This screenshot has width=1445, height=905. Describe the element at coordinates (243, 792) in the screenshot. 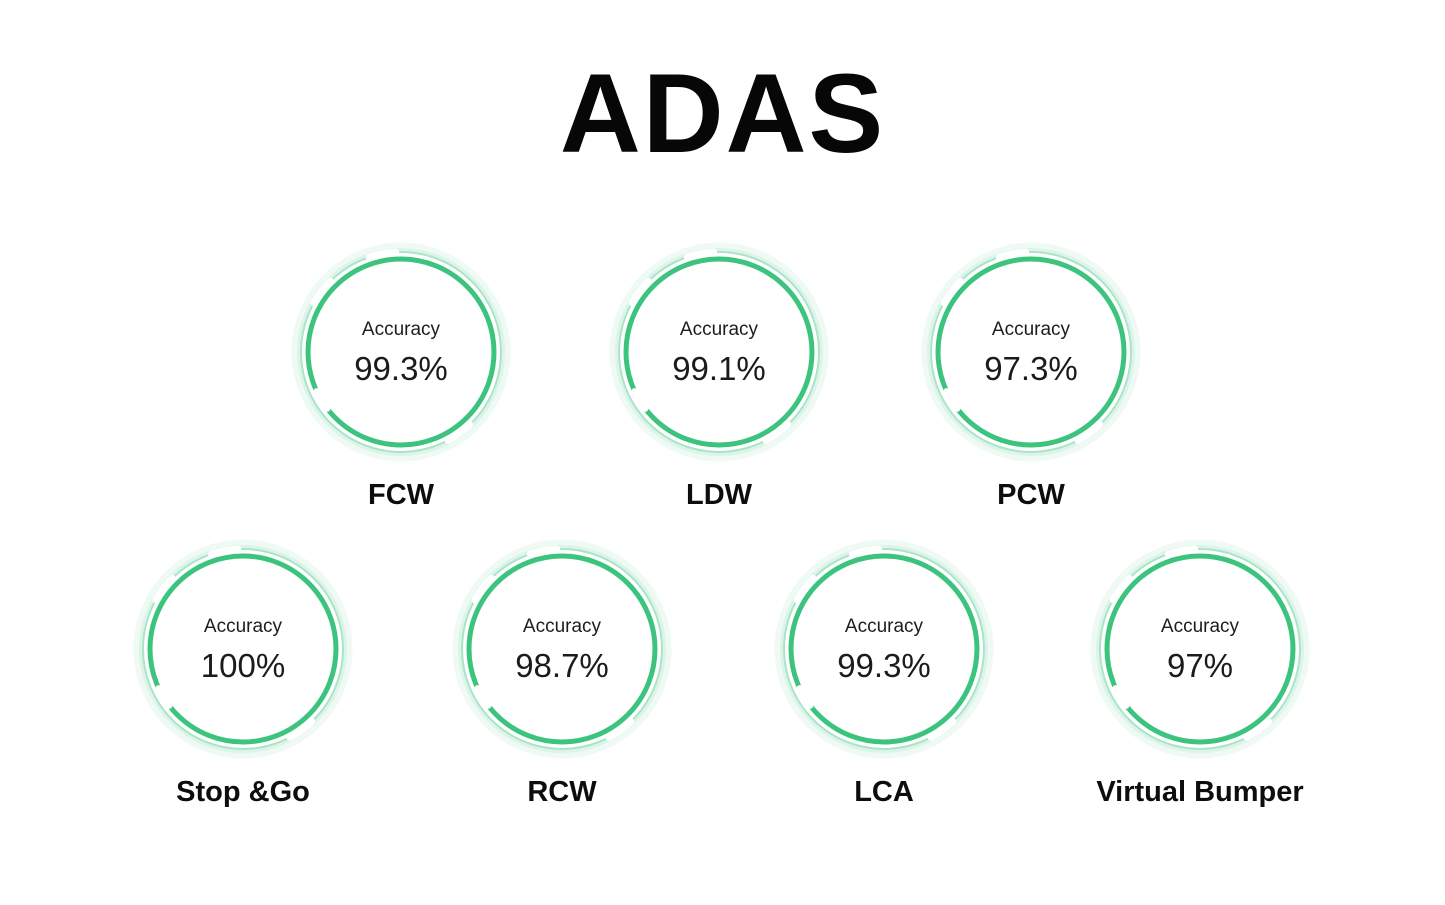

I see `gauge-label-stop-and-go: Stop &Go` at that location.